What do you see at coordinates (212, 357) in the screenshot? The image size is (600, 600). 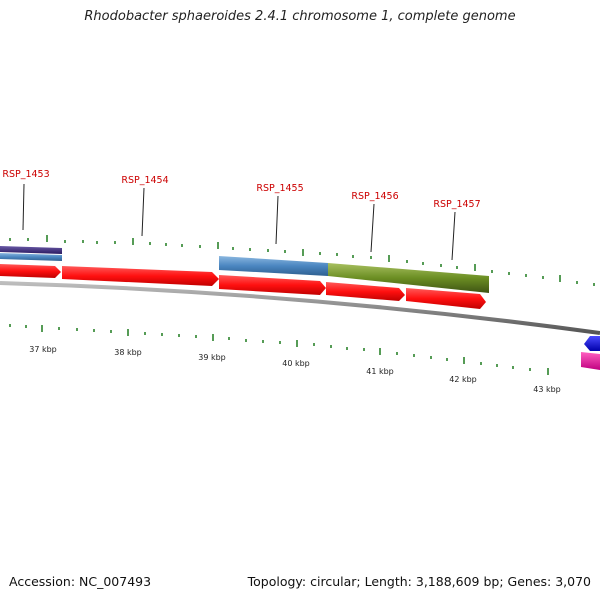 I see `scale-label-39kbp: 39 kbp` at bounding box center [212, 357].